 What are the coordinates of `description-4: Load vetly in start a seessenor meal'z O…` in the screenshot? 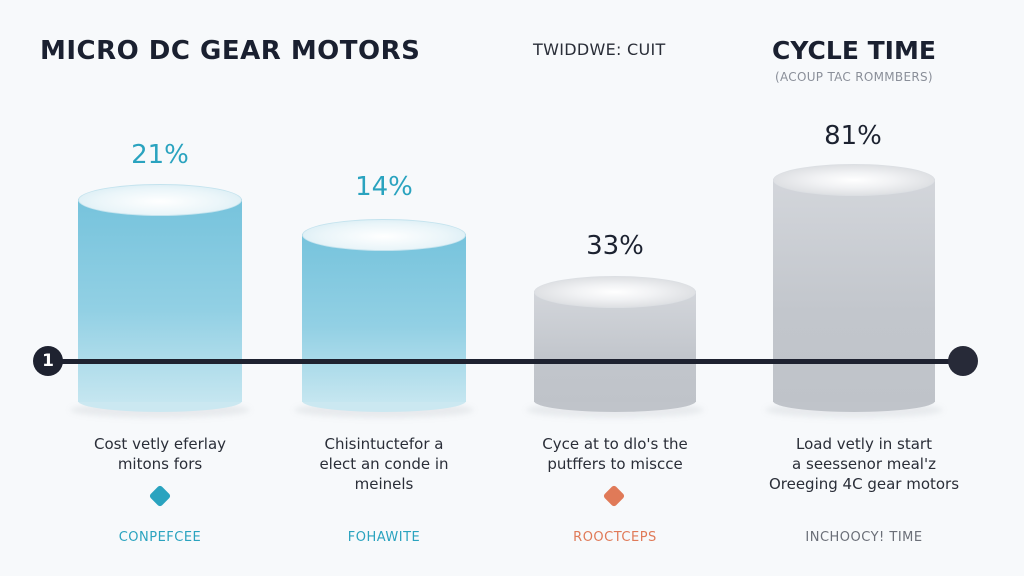 It's located at (864, 464).